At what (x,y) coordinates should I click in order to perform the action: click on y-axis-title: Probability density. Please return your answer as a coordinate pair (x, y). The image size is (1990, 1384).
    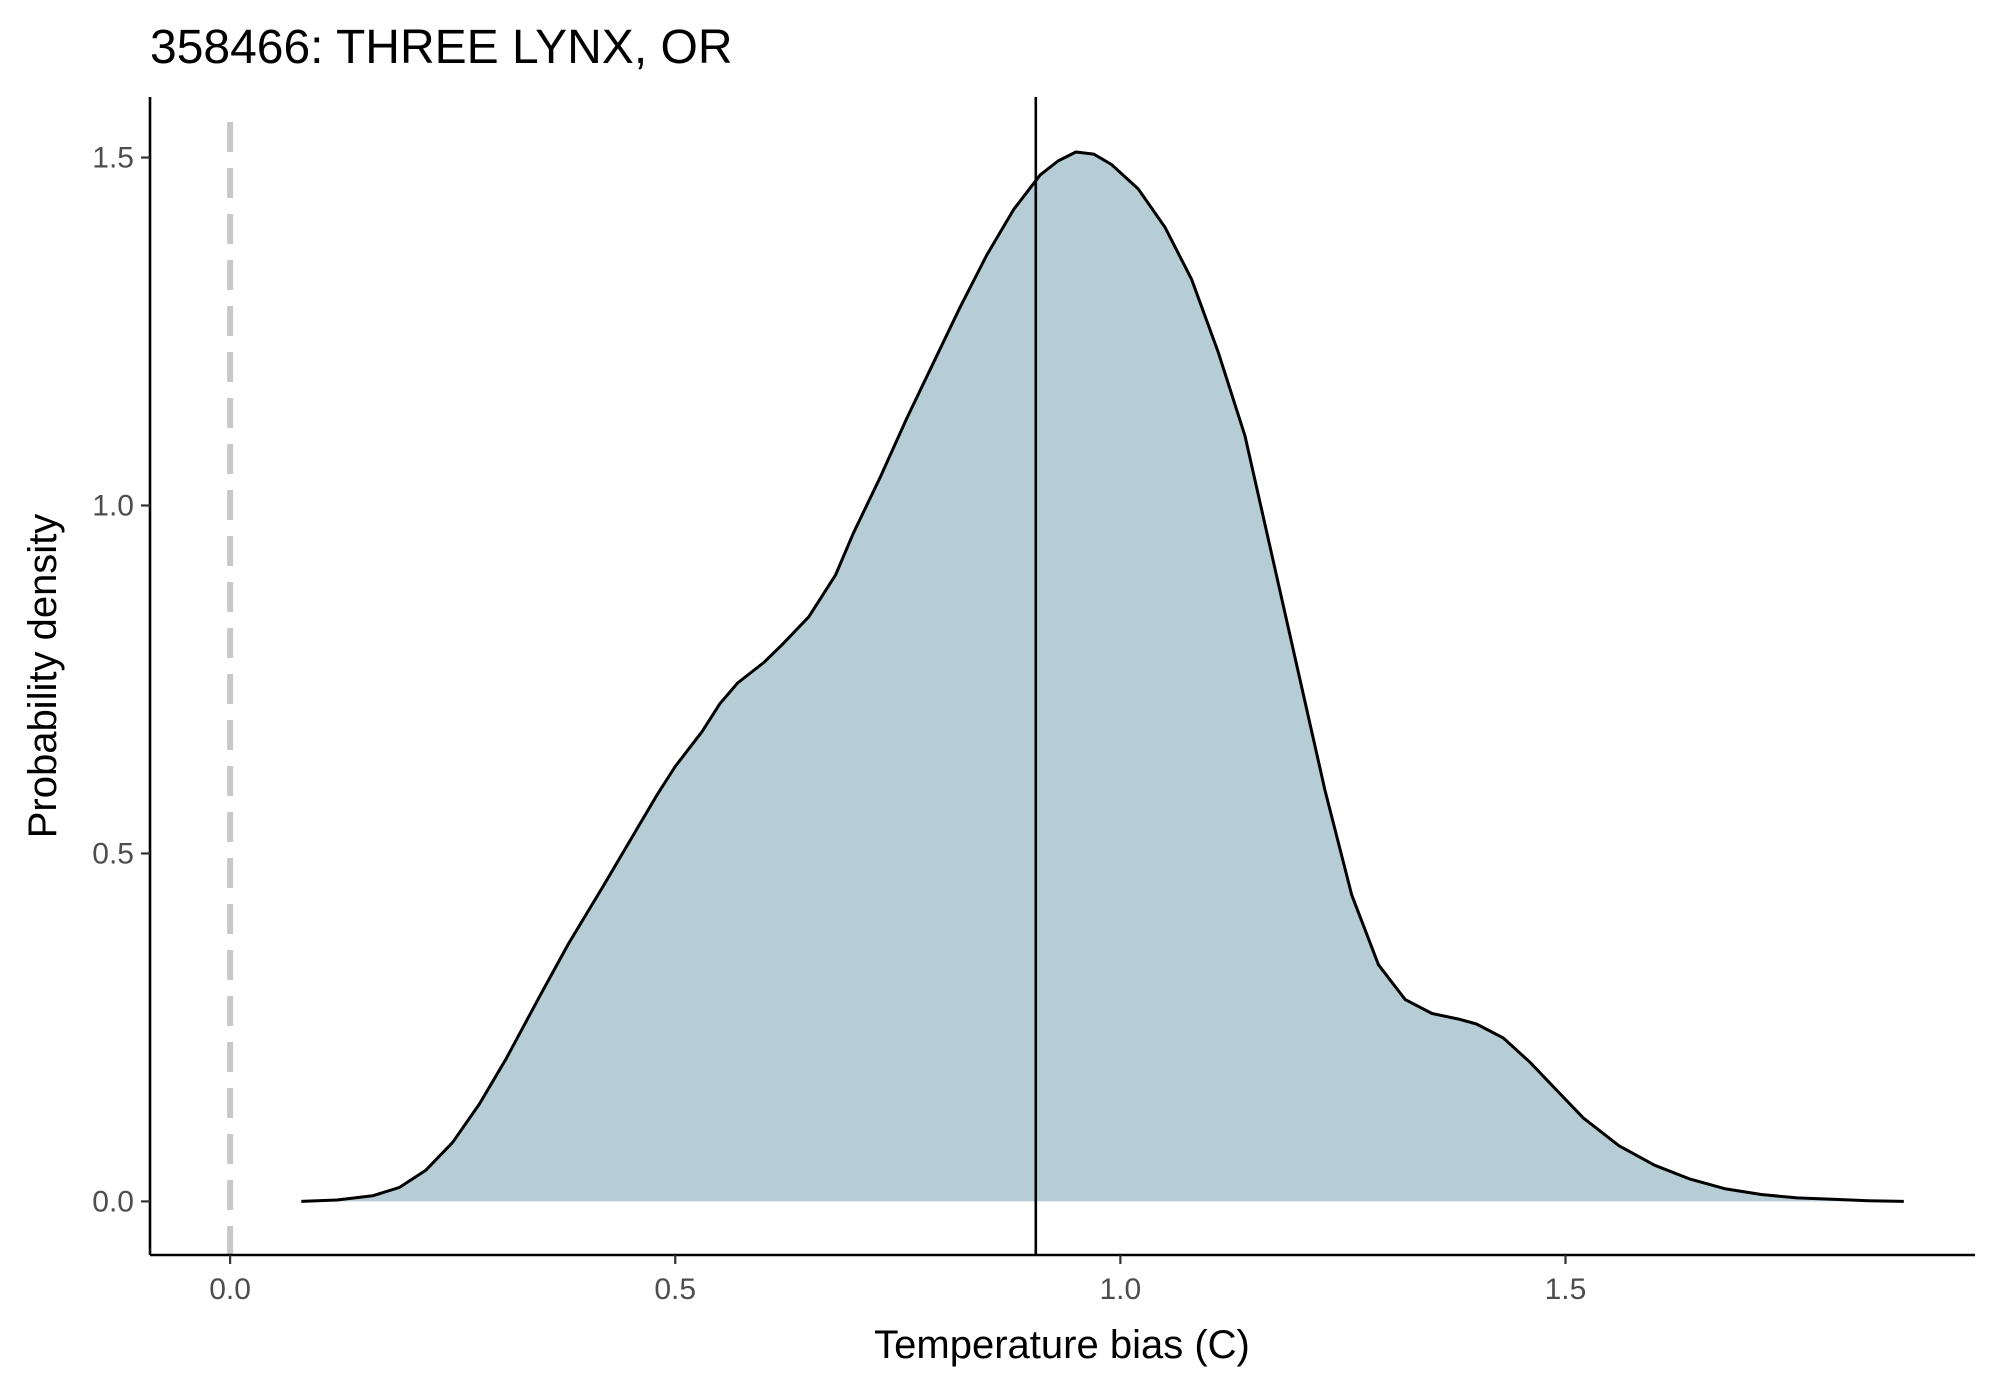
    Looking at the image, I should click on (43, 676).